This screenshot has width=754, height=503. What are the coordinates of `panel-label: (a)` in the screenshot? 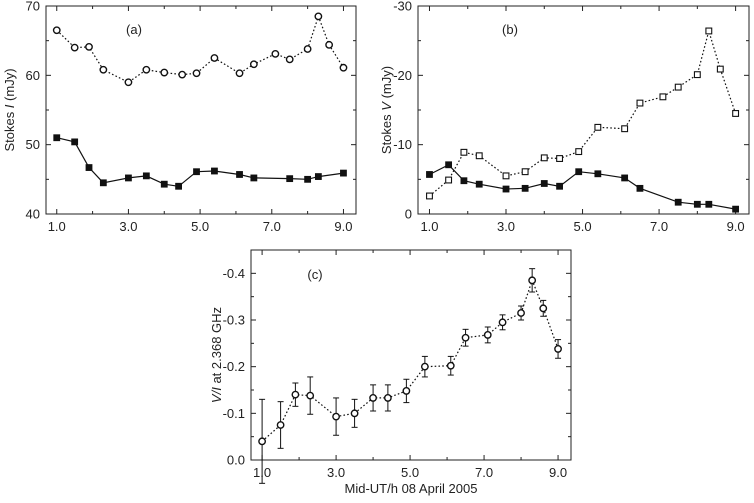 It's located at (134, 29).